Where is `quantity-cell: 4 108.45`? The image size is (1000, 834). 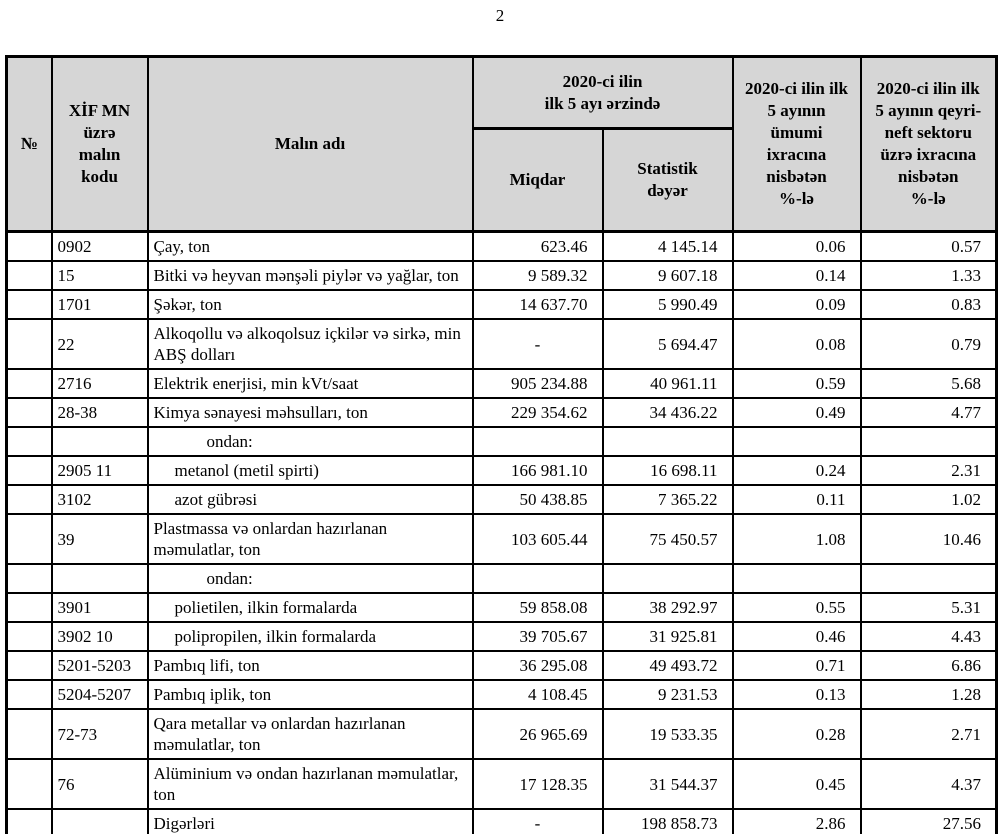
quantity-cell: 4 108.45 is located at coordinates (537, 694).